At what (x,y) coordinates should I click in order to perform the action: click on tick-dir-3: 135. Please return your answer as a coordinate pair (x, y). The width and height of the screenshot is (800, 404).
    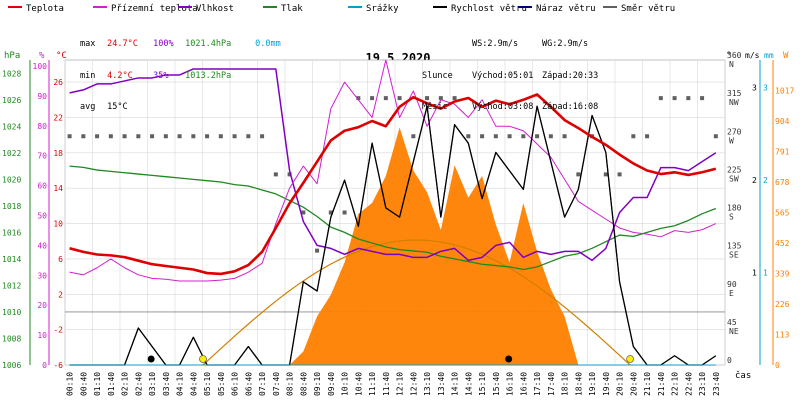
    Looking at the image, I should click on (734, 246).